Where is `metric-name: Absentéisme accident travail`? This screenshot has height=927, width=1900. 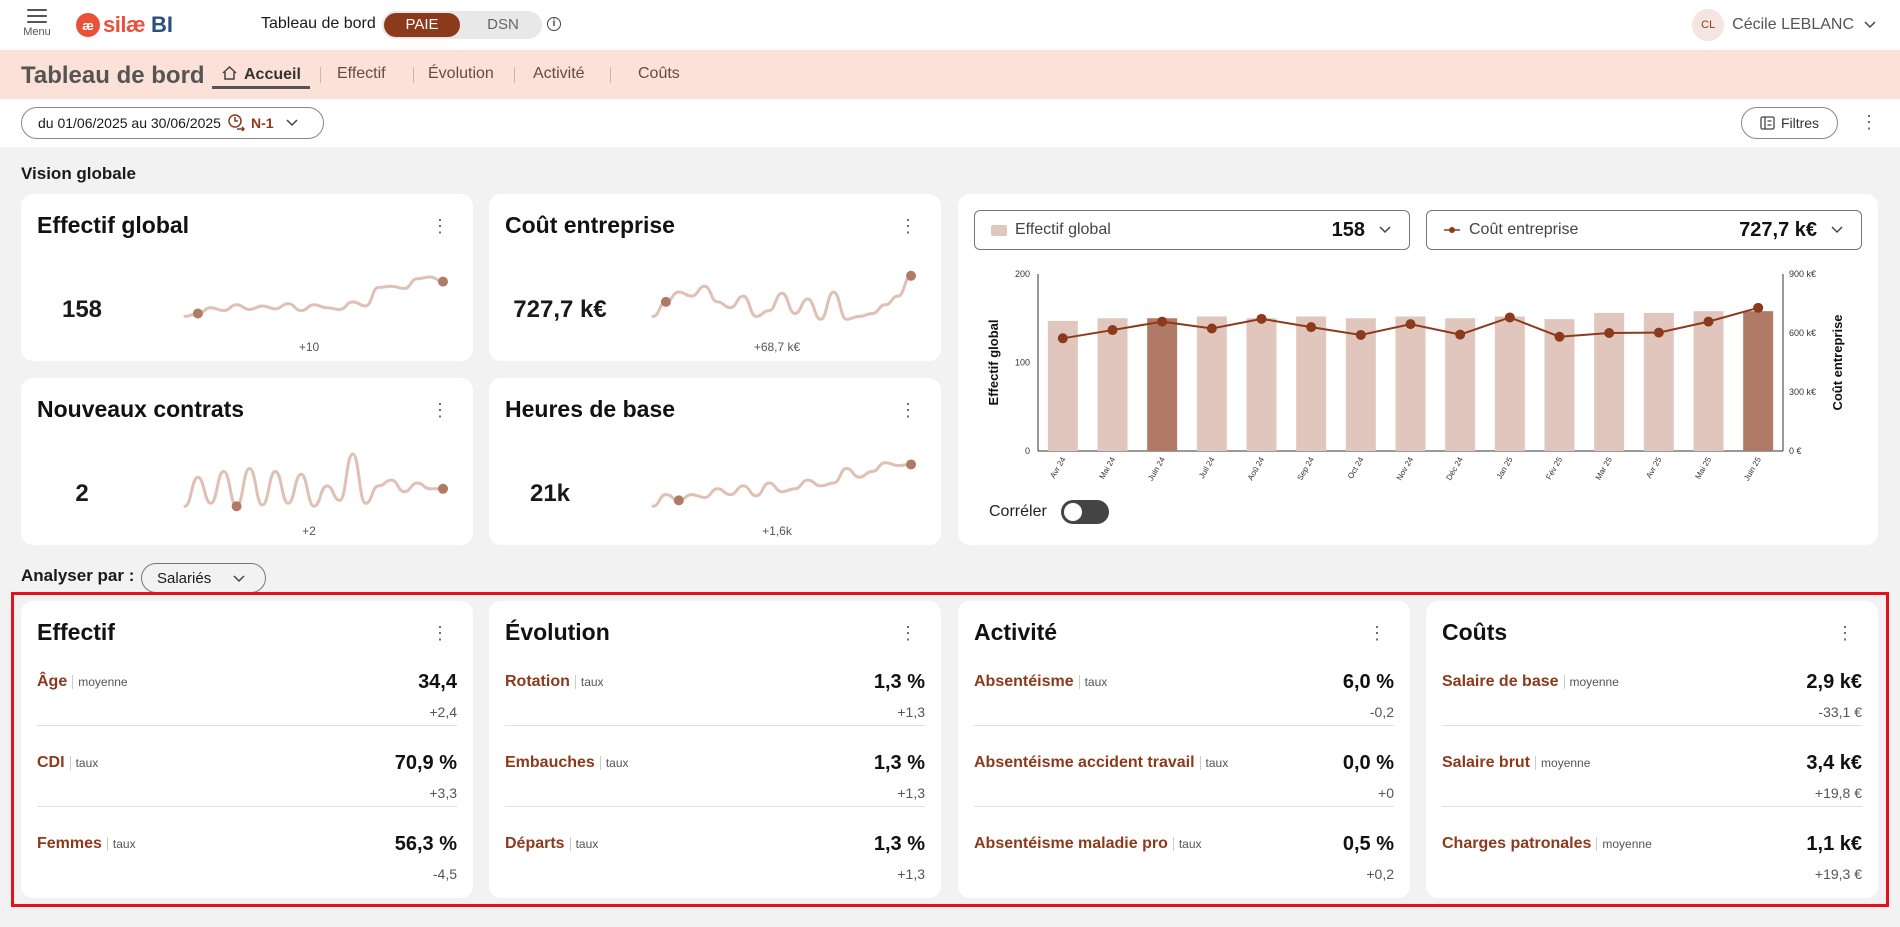 metric-name: Absentéisme accident travail is located at coordinates (1084, 762).